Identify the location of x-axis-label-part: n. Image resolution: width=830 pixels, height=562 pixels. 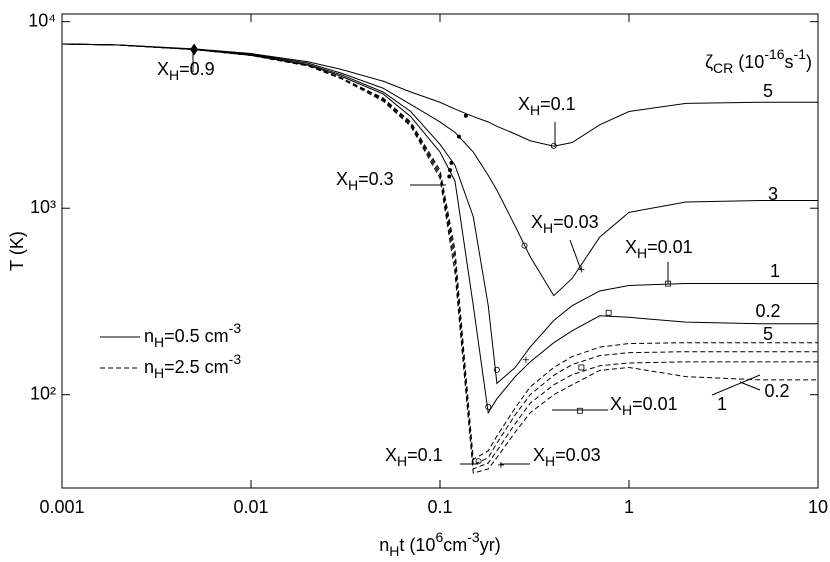
(384, 545).